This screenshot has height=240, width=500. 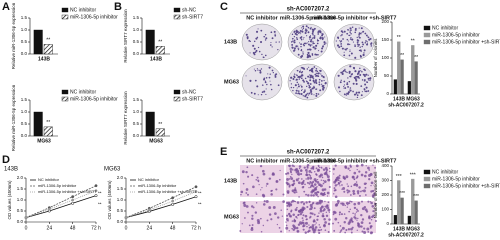 I want to click on legend-swatch, so click(x=65, y=10).